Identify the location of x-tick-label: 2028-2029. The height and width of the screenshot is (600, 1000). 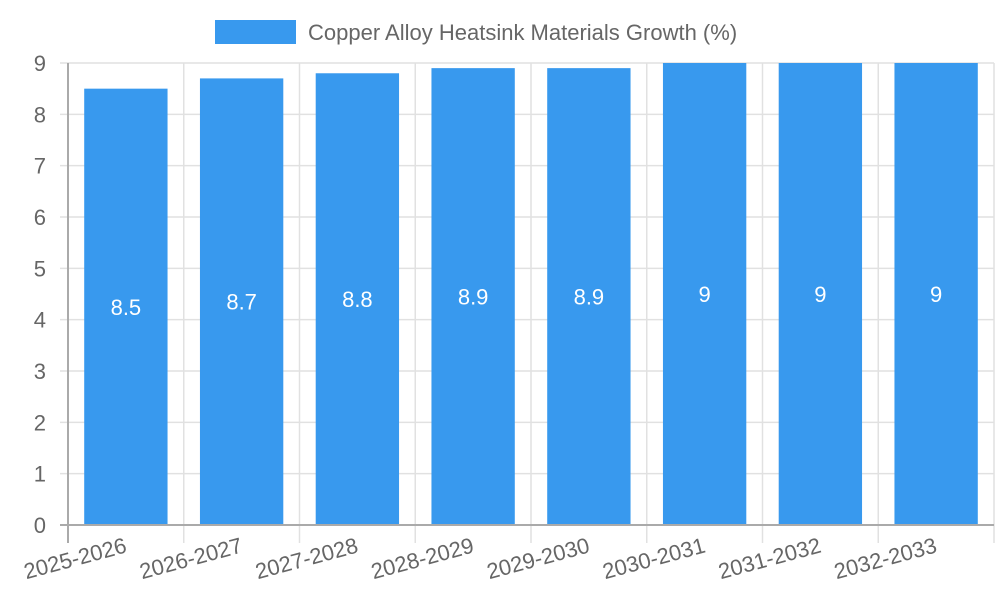
(422, 558).